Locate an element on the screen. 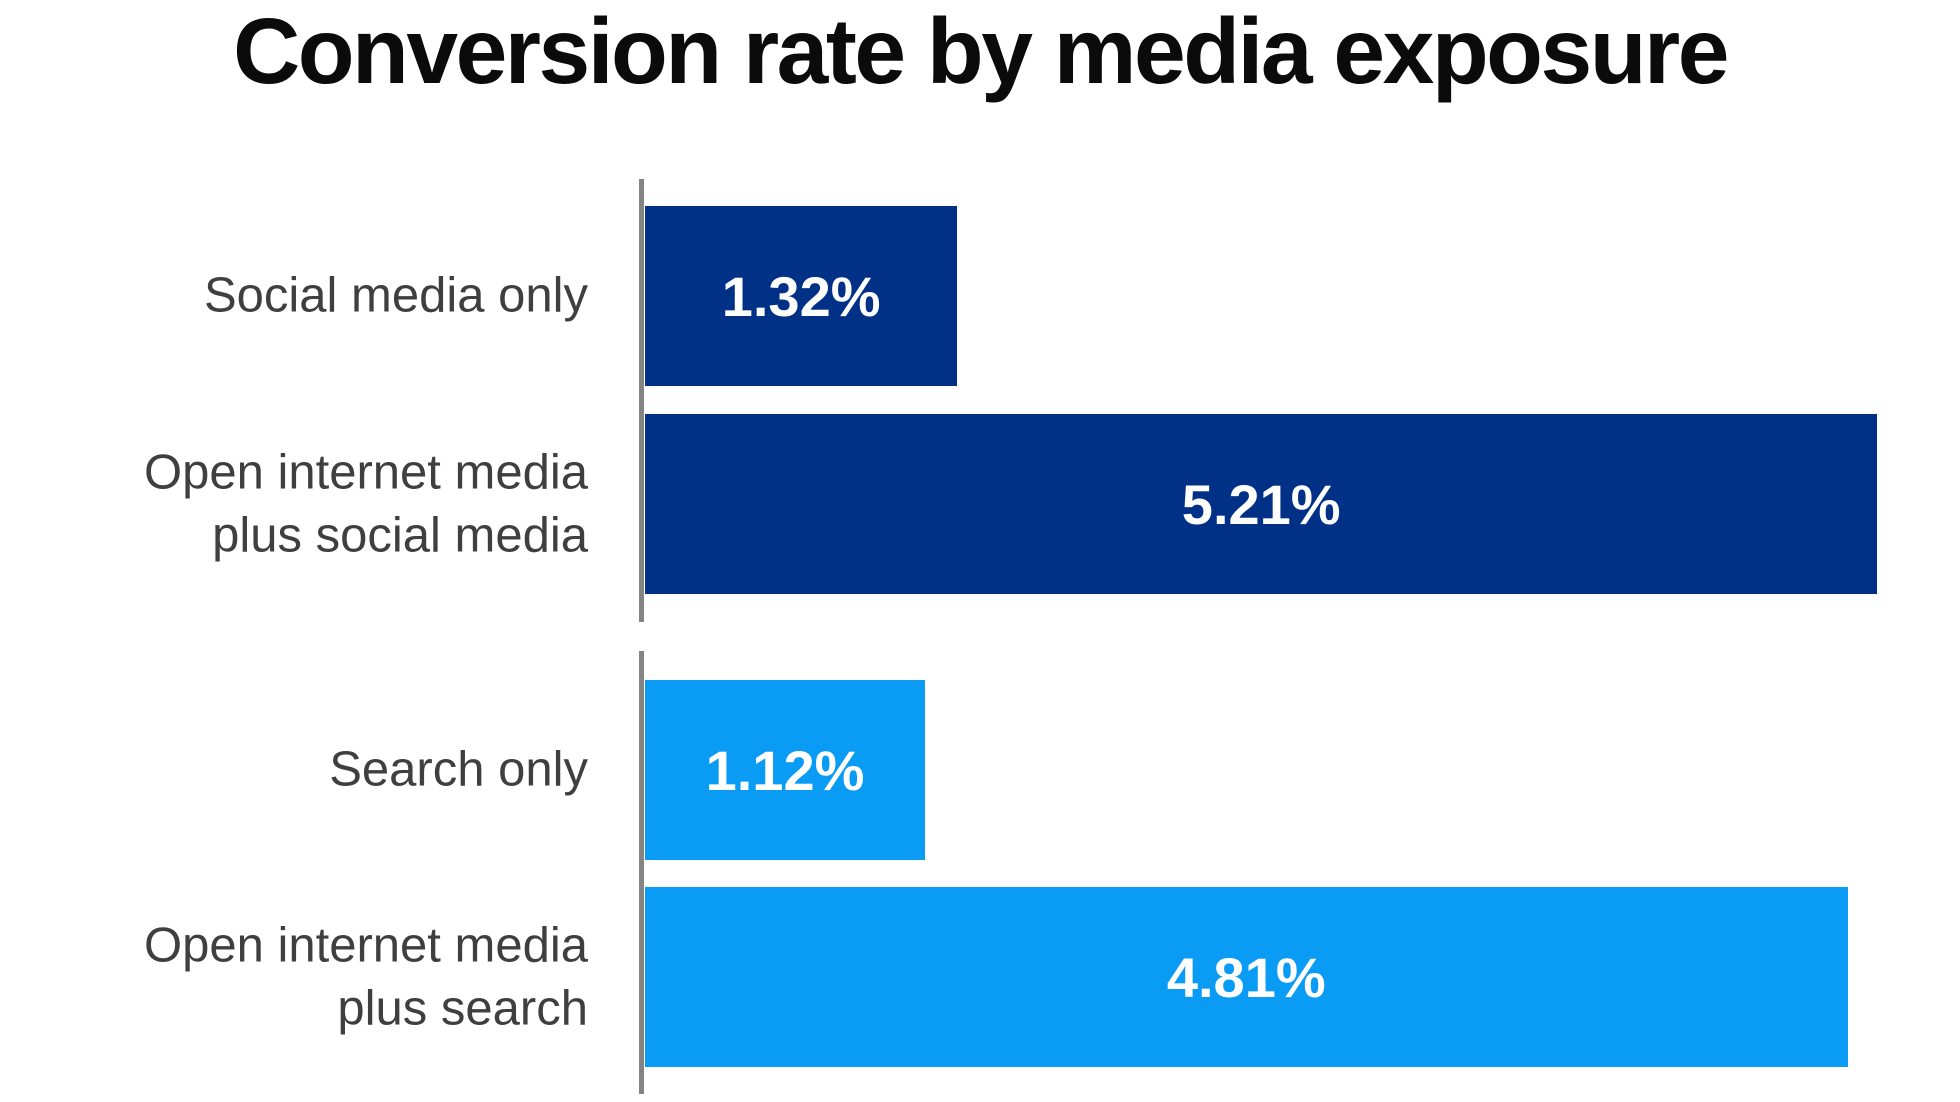 The height and width of the screenshot is (1102, 1960). category-label-open-internet-plus-social: Open internet media plus social media is located at coordinates (294, 503).